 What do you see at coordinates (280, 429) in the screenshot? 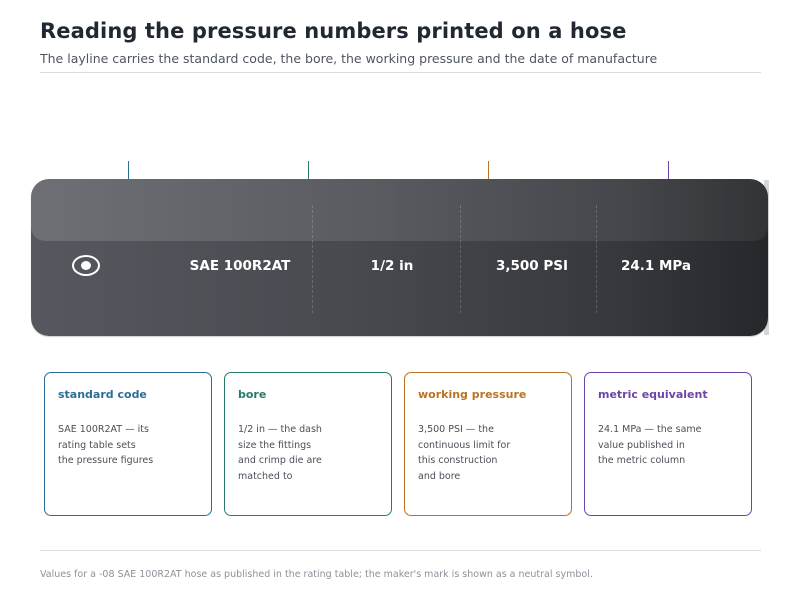
I see `card-line: 1/2 in — the dash` at bounding box center [280, 429].